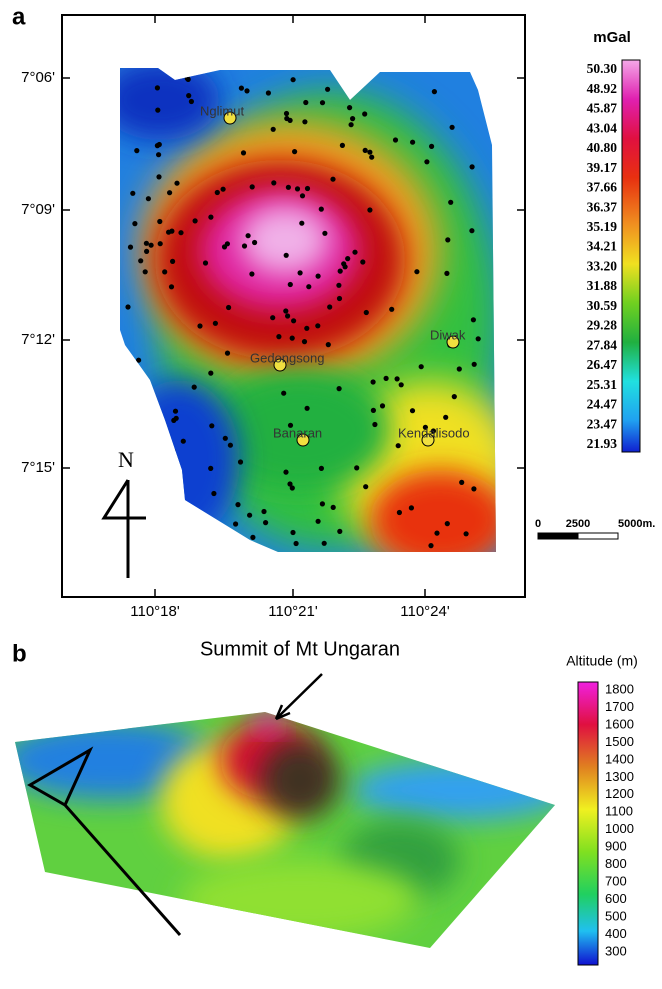 The width and height of the screenshot is (662, 989). I want to click on colorbar-label: 30.59, so click(602, 305).